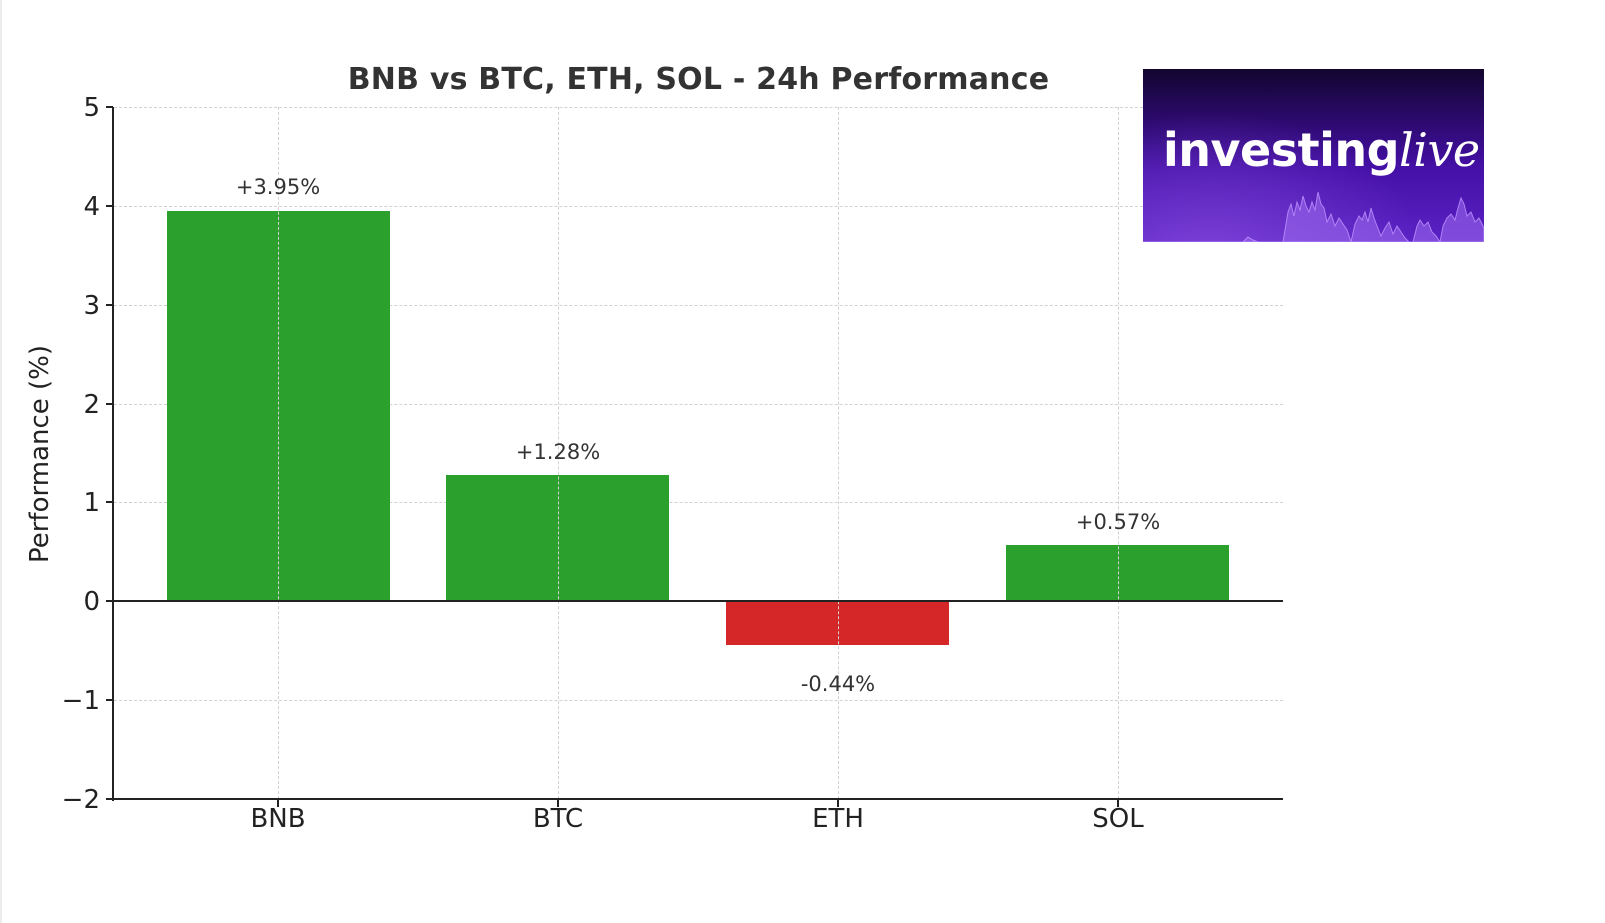  Describe the element at coordinates (698, 701) in the screenshot. I see `gridline-y-neg1` at that location.